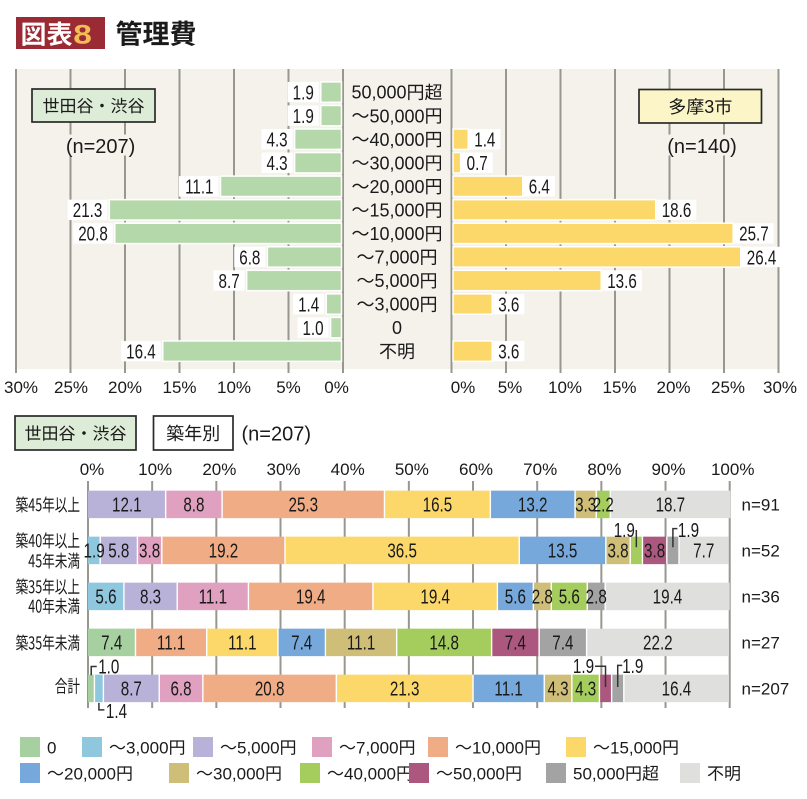  Describe the element at coordinates (761, 505) in the screenshot. I see `svg-text: n=91` at that location.